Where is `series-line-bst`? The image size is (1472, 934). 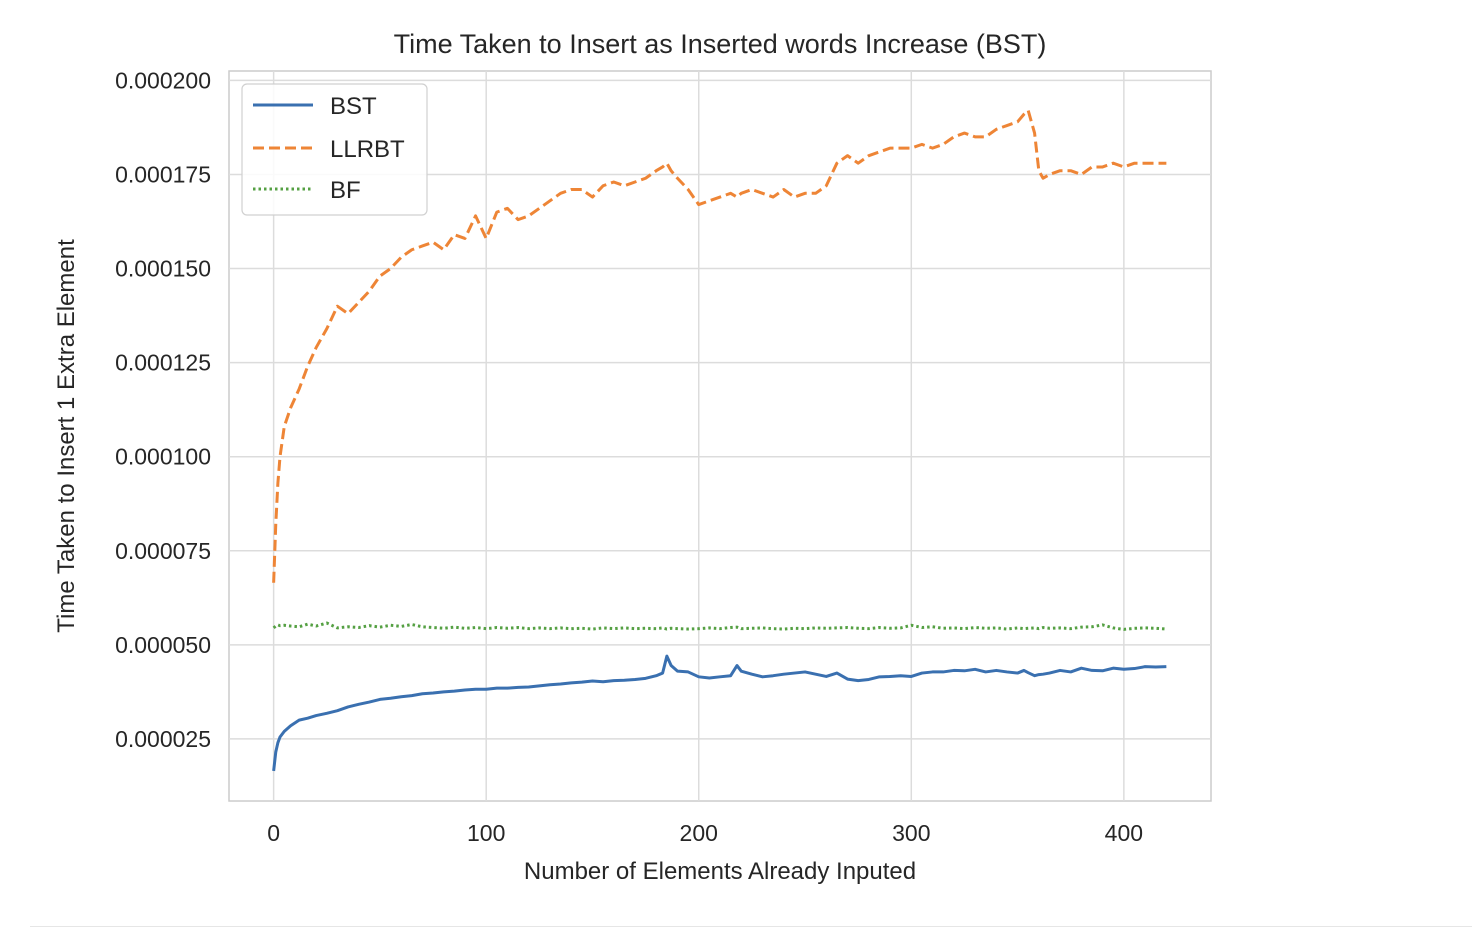 series-line-bst is located at coordinates (719, 713).